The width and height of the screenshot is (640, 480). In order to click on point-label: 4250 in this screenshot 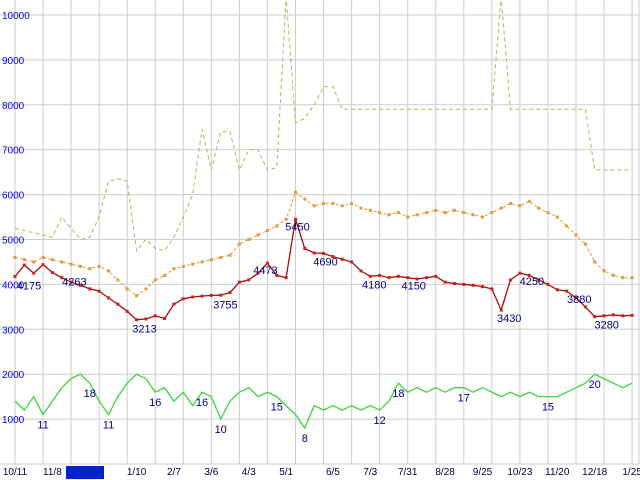, I will do `click(532, 282)`.